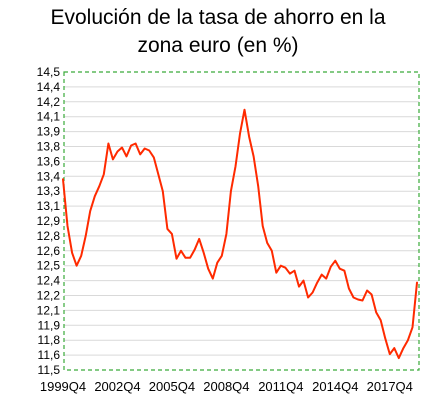 The height and width of the screenshot is (406, 436). What do you see at coordinates (335, 386) in the screenshot?
I see `x-tick-label: 2014Q4` at bounding box center [335, 386].